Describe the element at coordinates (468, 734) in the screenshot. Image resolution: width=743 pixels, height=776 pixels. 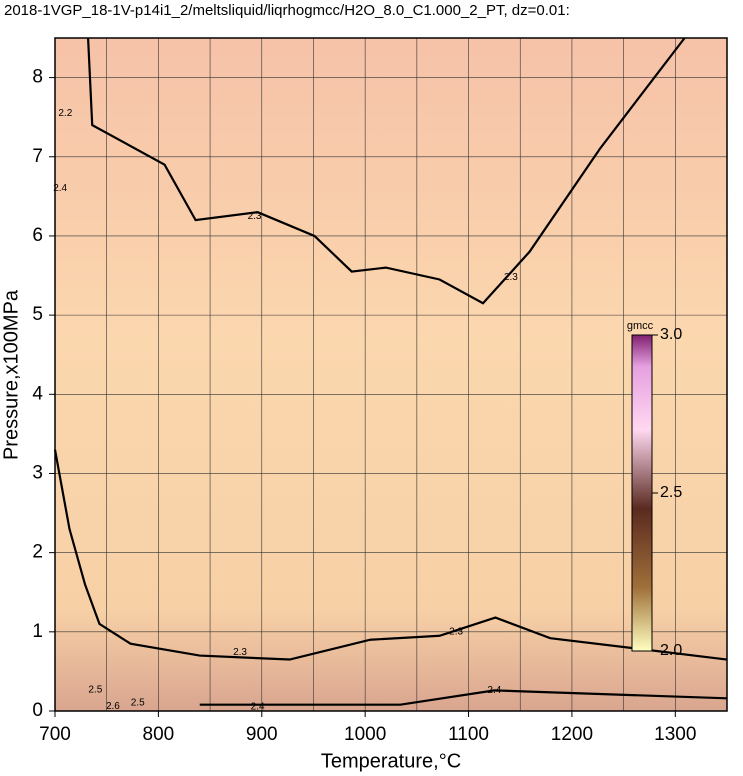
I see `x-tick-label: 1100` at that location.